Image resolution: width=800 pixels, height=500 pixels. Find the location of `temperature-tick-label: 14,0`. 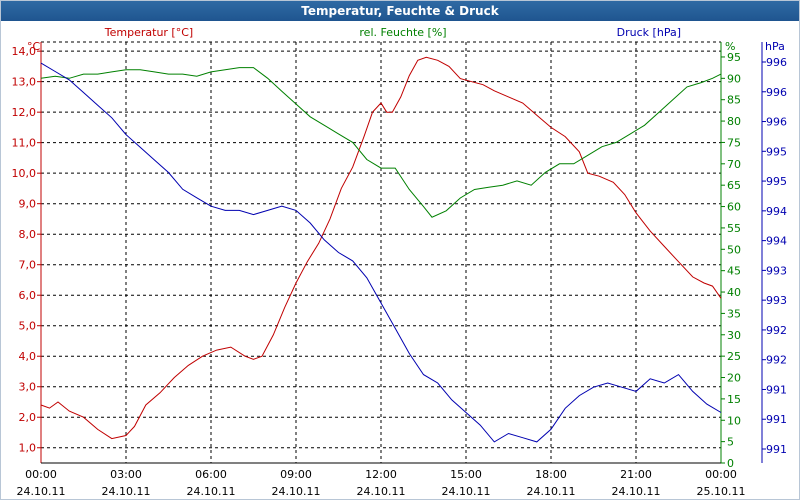

temperature-tick-label: 14,0 is located at coordinates (24, 51).